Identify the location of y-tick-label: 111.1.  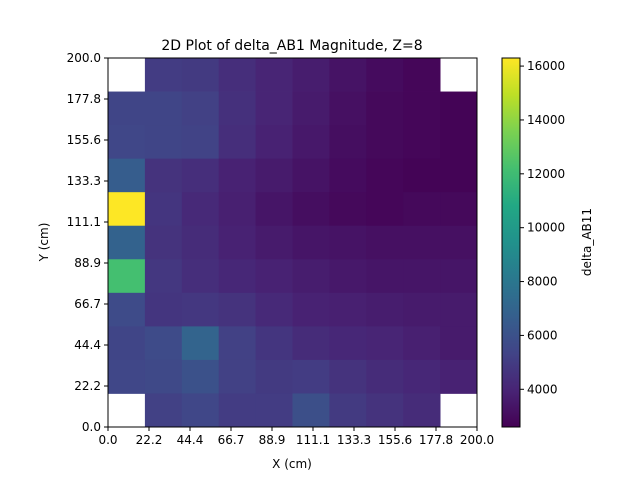
(84, 222).